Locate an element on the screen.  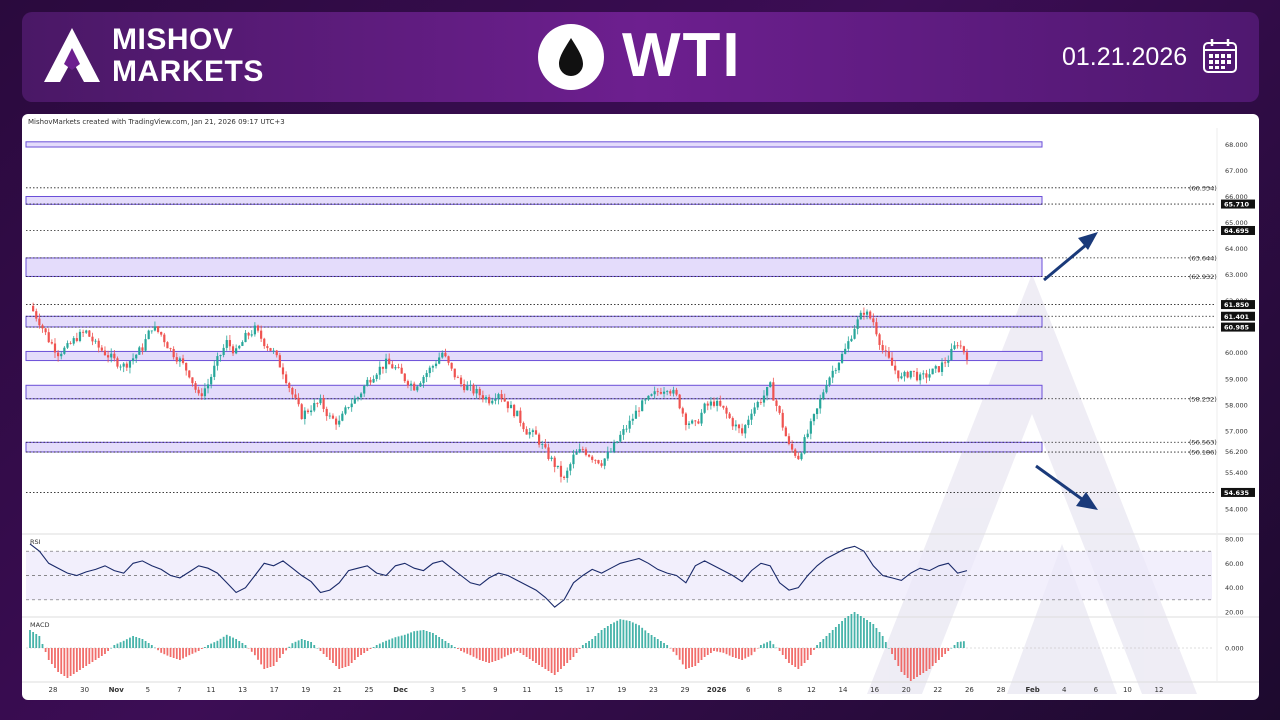
sr-zone is located at coordinates (534, 267).